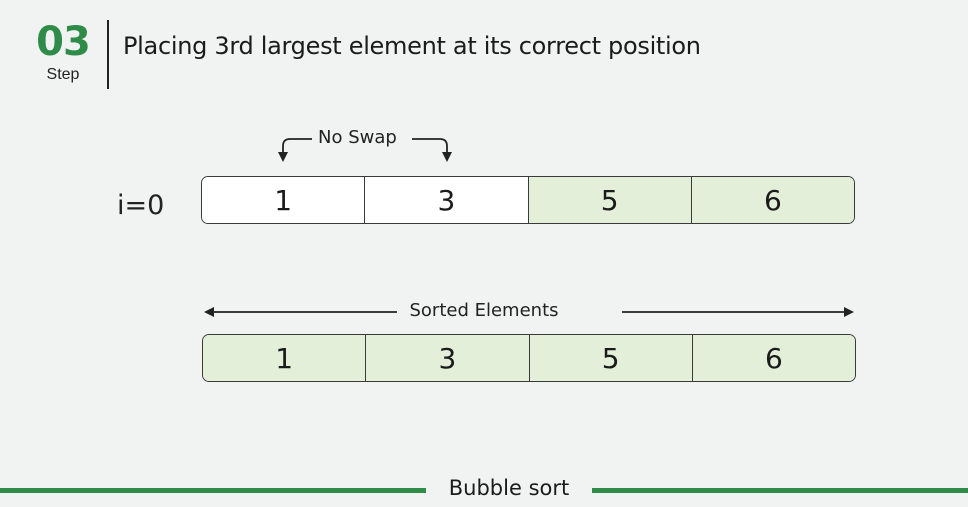  I want to click on swap-arrow-left-icon, so click(295, 150).